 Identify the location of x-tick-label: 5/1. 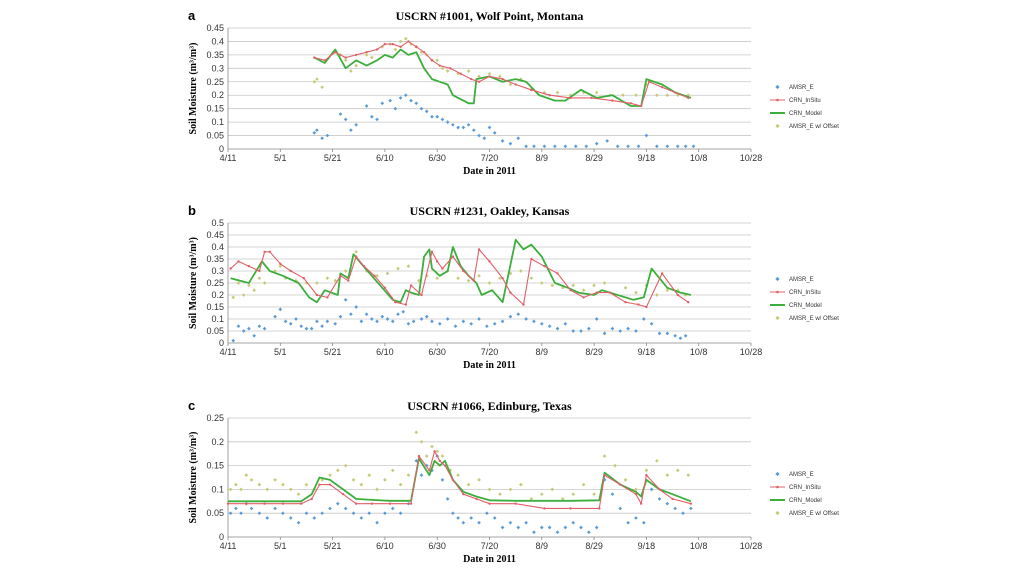
(280, 546).